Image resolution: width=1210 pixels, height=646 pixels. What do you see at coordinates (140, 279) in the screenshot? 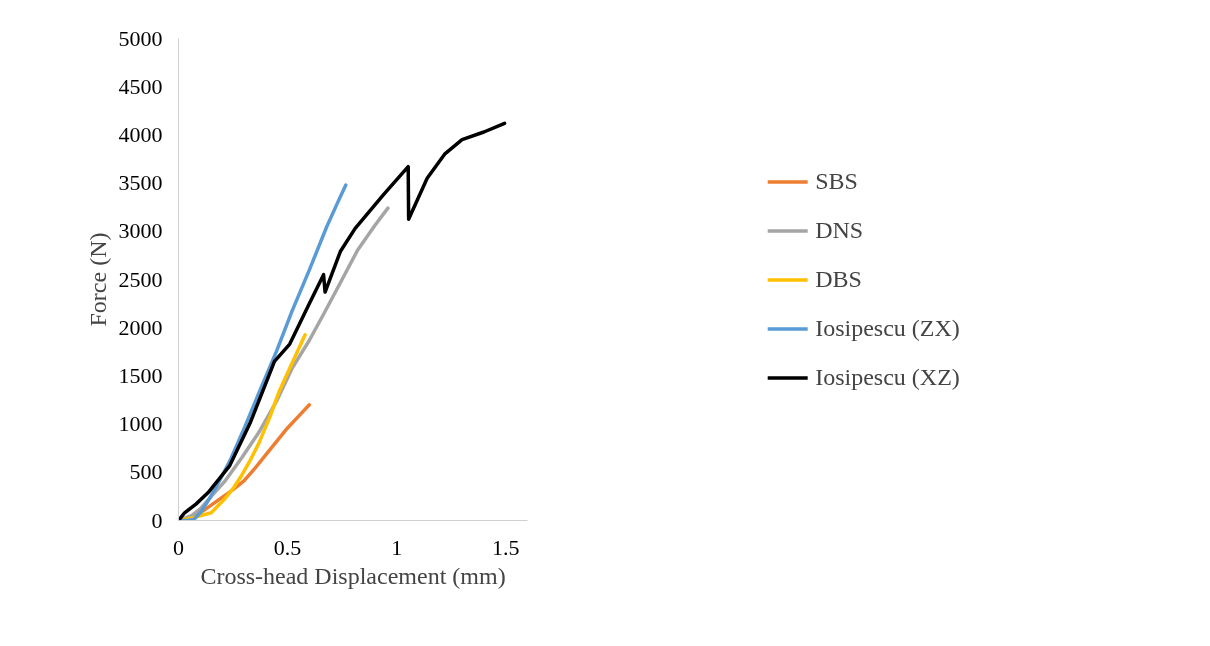
I see `y-tick-label: 2500` at bounding box center [140, 279].